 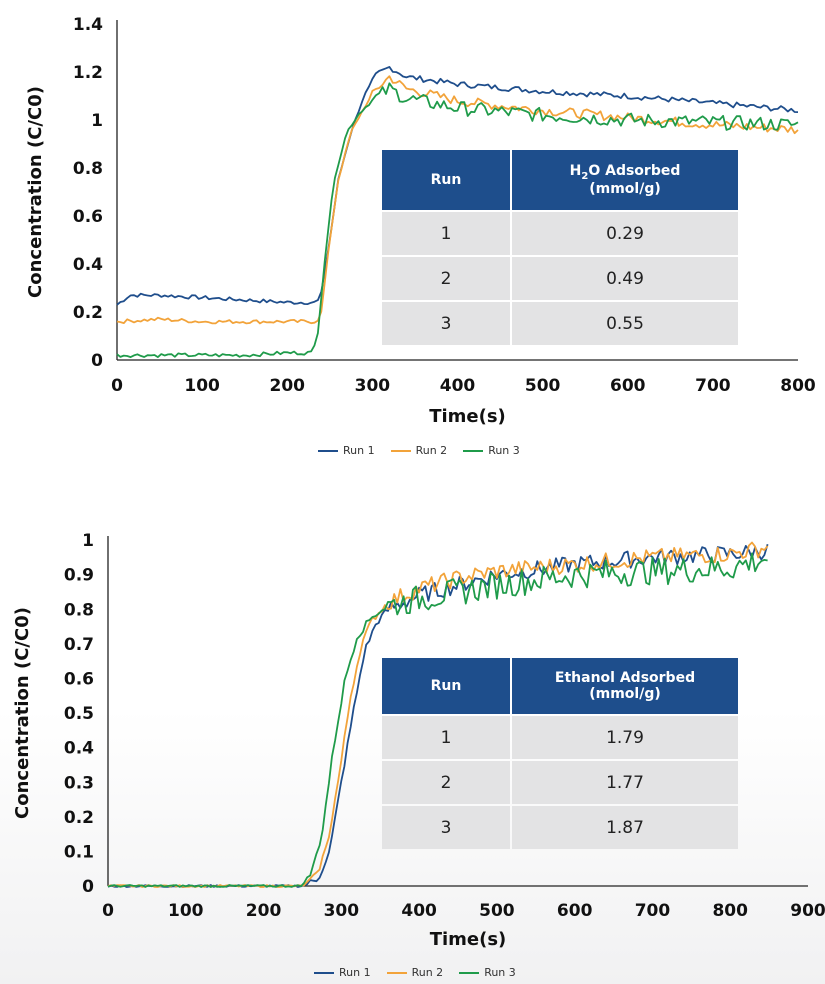 I want to click on table-header-row: Run Ethanol Adsorbed (mmol/g), so click(x=560, y=686).